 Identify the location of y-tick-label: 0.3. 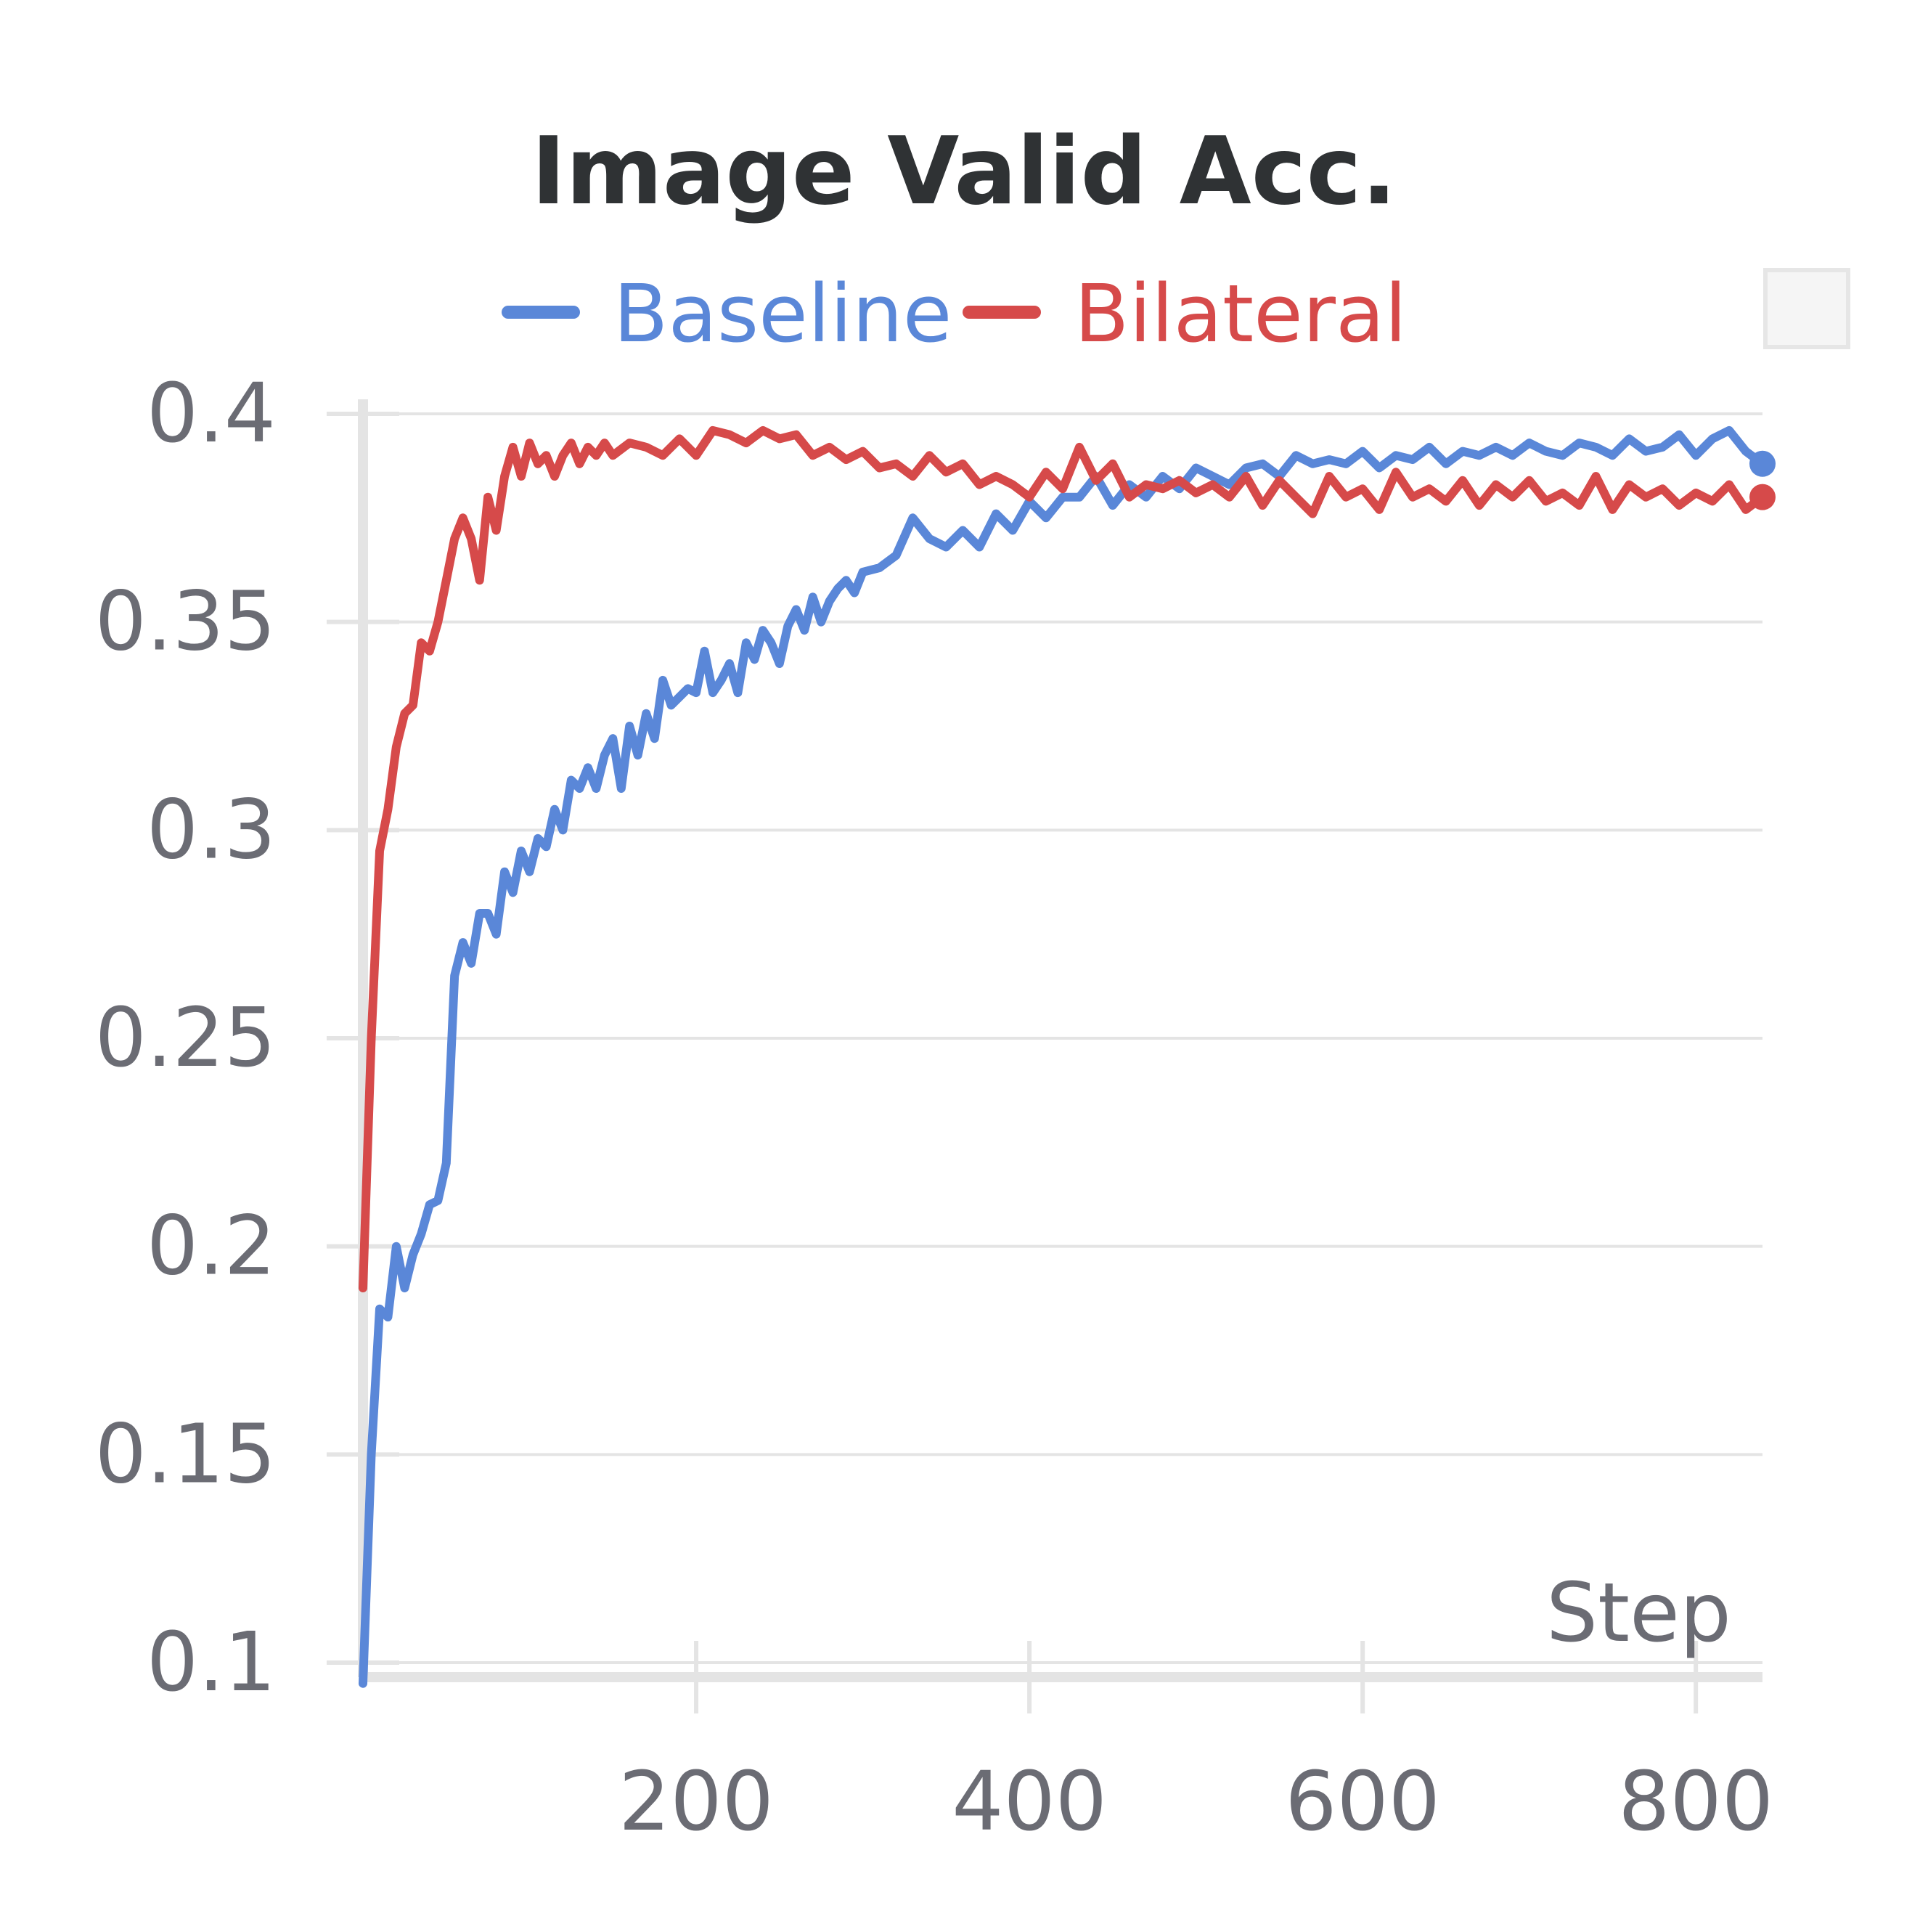
(212, 830).